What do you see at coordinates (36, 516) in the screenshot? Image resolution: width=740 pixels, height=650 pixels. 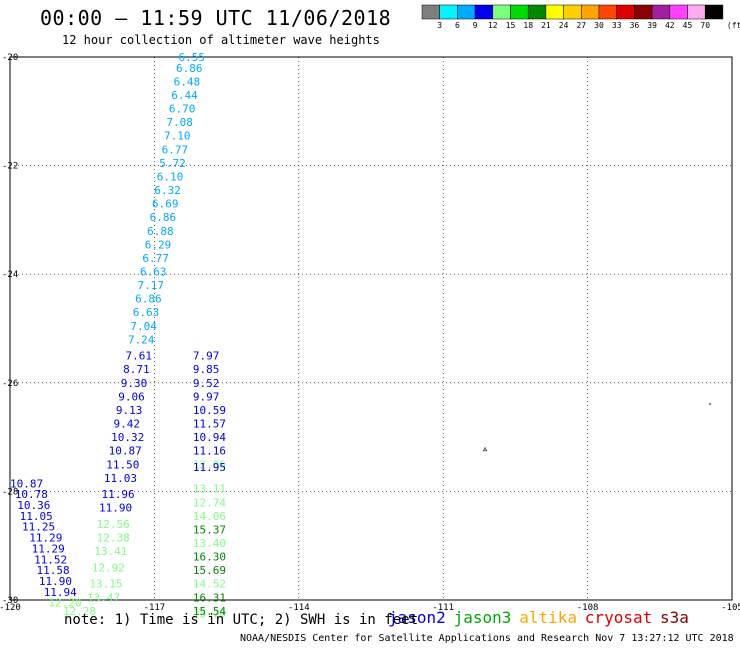 I see `data-point-label: 11.05` at bounding box center [36, 516].